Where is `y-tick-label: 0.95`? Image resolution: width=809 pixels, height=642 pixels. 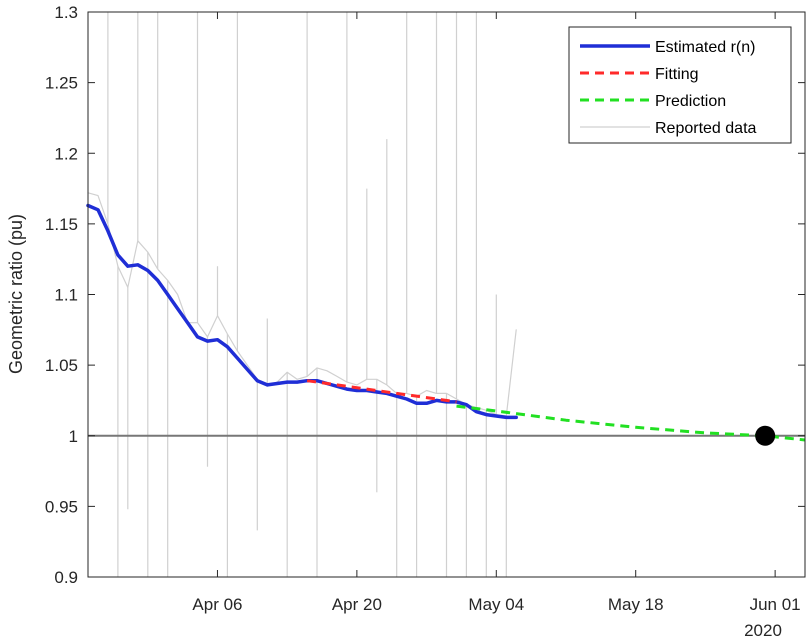 y-tick-label: 0.95 is located at coordinates (61, 506).